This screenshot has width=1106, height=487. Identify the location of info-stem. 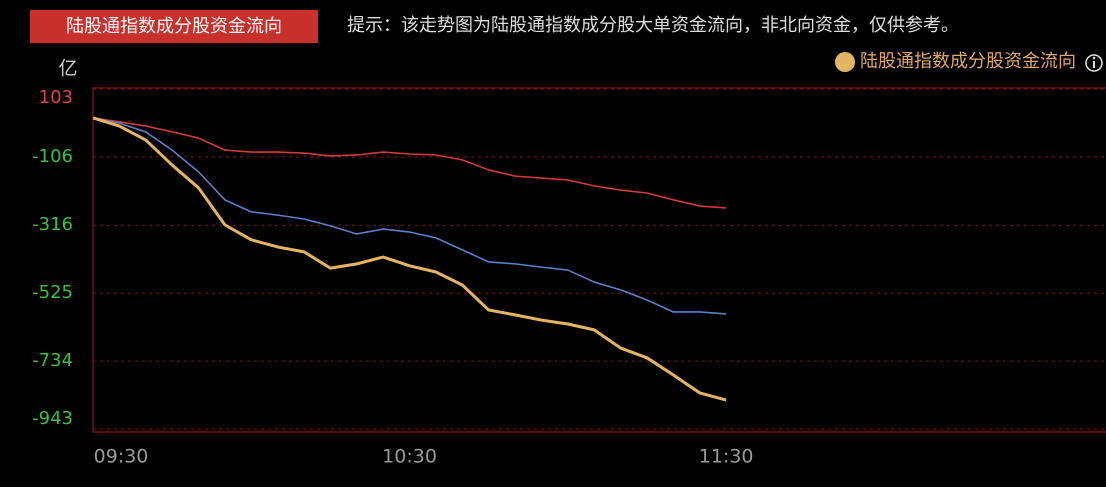
(1094, 64).